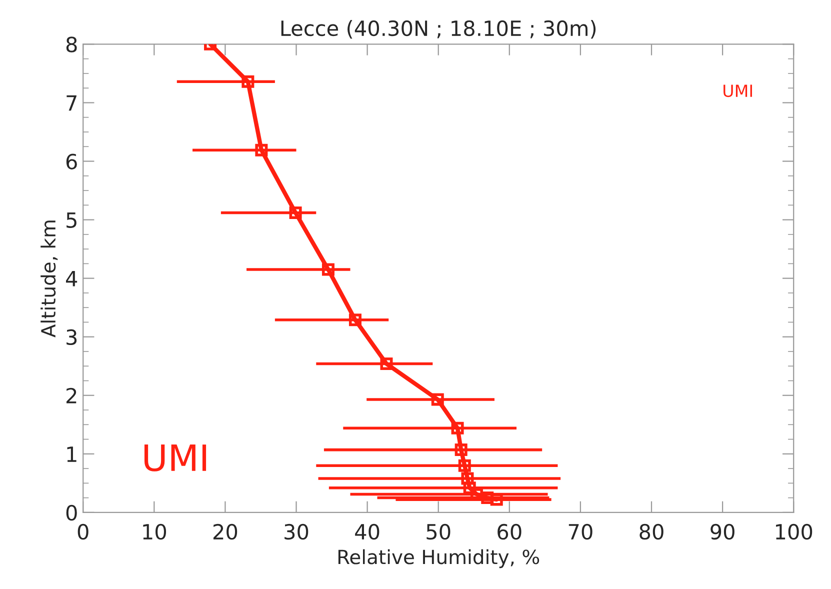 The height and width of the screenshot is (589, 831). I want to click on chart-title: Lecce (40.30N ; 18.10E ; 30m), so click(438, 29).